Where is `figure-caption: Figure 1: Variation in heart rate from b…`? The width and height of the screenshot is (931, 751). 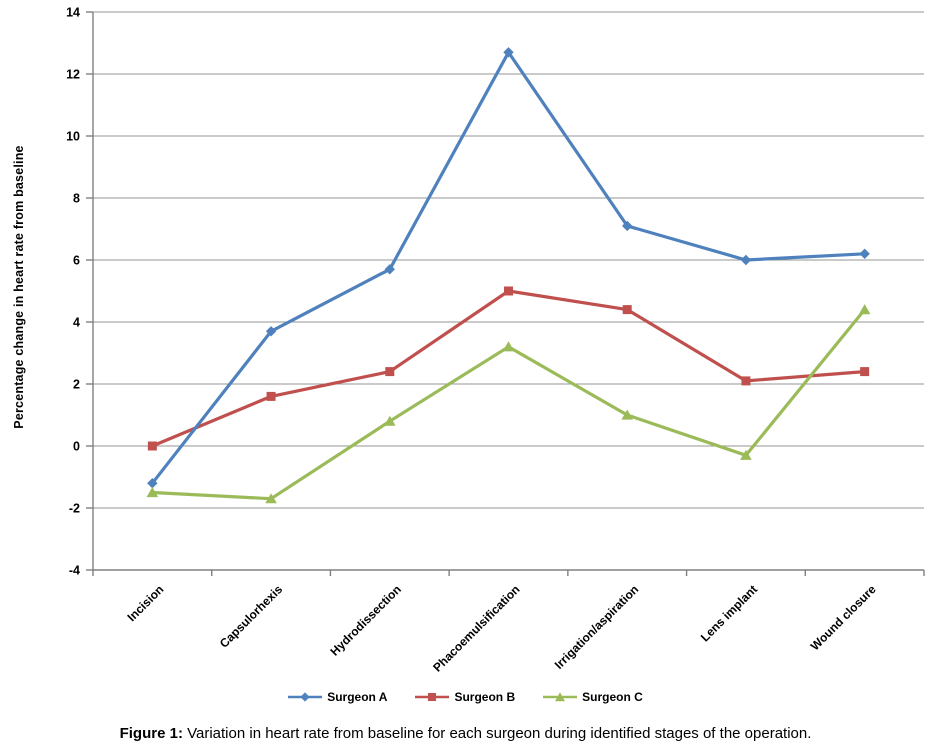 figure-caption: Figure 1: Variation in heart rate from b… is located at coordinates (465, 734).